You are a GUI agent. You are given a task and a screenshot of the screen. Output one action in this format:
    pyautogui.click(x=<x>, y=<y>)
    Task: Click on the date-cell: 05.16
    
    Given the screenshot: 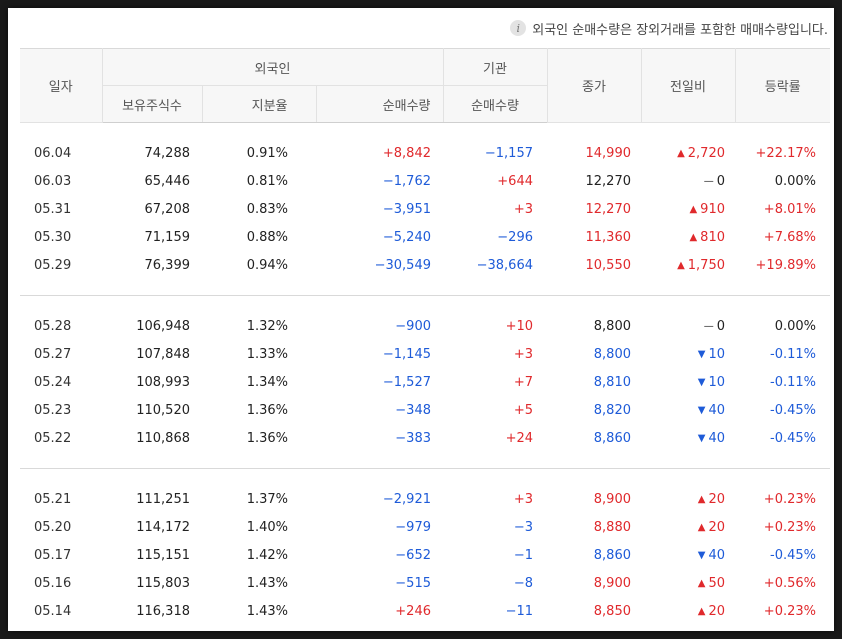 What is the action you would take?
    pyautogui.click(x=53, y=583)
    